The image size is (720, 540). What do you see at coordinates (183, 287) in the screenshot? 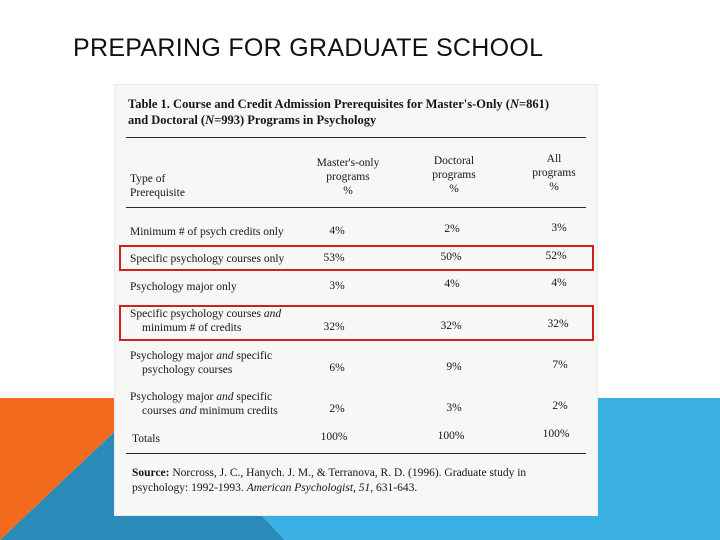
I see `row-type: Psychology major only` at bounding box center [183, 287].